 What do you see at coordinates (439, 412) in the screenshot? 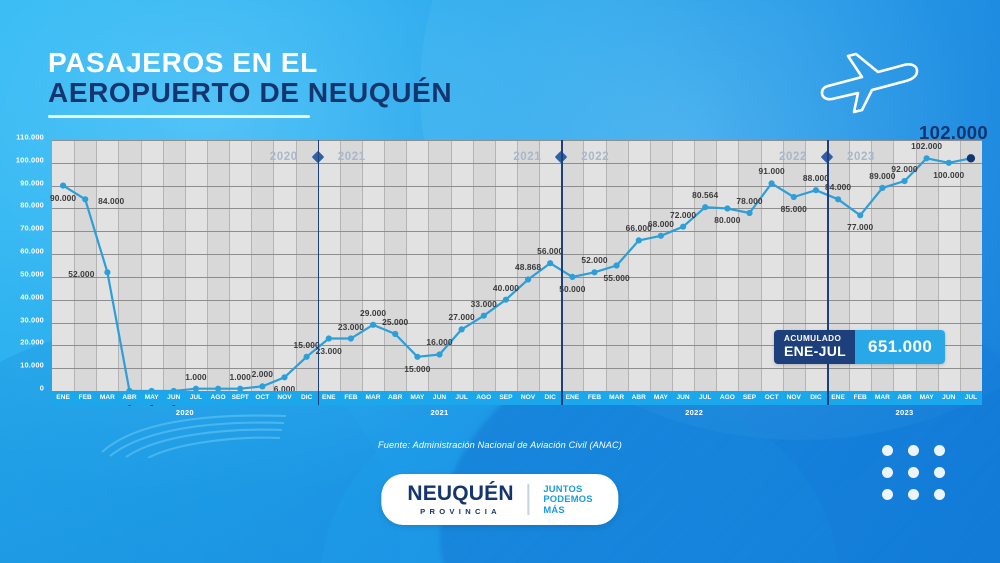
I see `x-axis-year-label: 2021` at bounding box center [439, 412].